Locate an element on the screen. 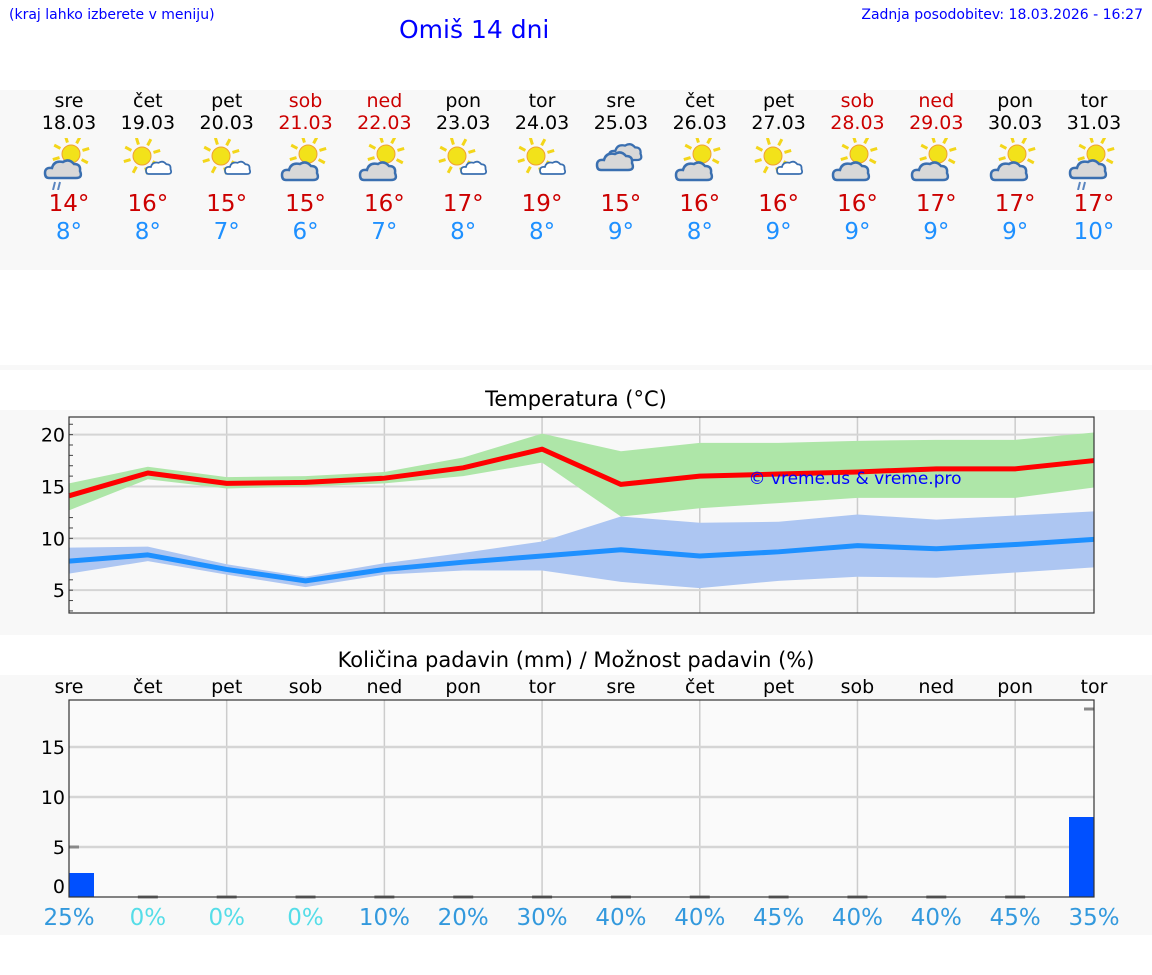 The width and height of the screenshot is (1152, 975). day-date: 29.03 is located at coordinates (936, 123).